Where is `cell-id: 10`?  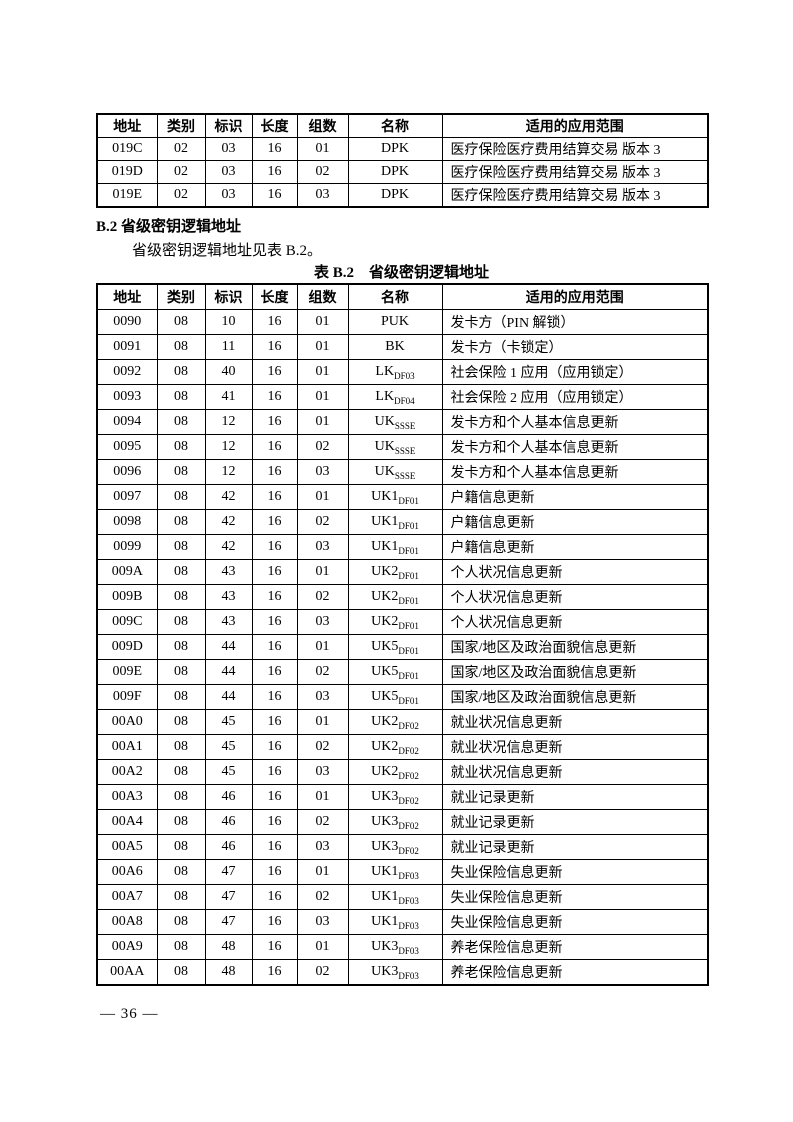
cell-id: 10 is located at coordinates (228, 322).